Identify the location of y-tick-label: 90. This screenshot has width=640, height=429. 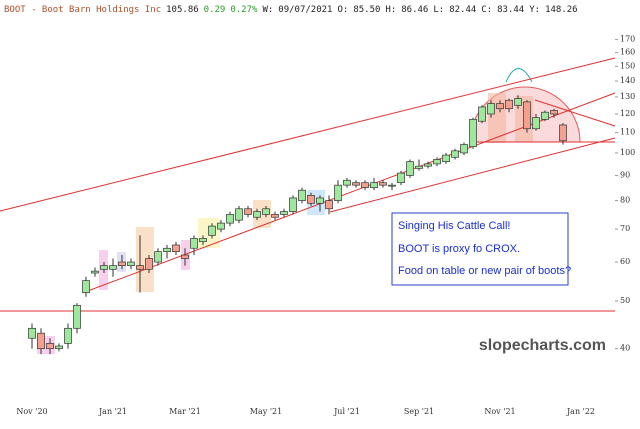
(625, 174).